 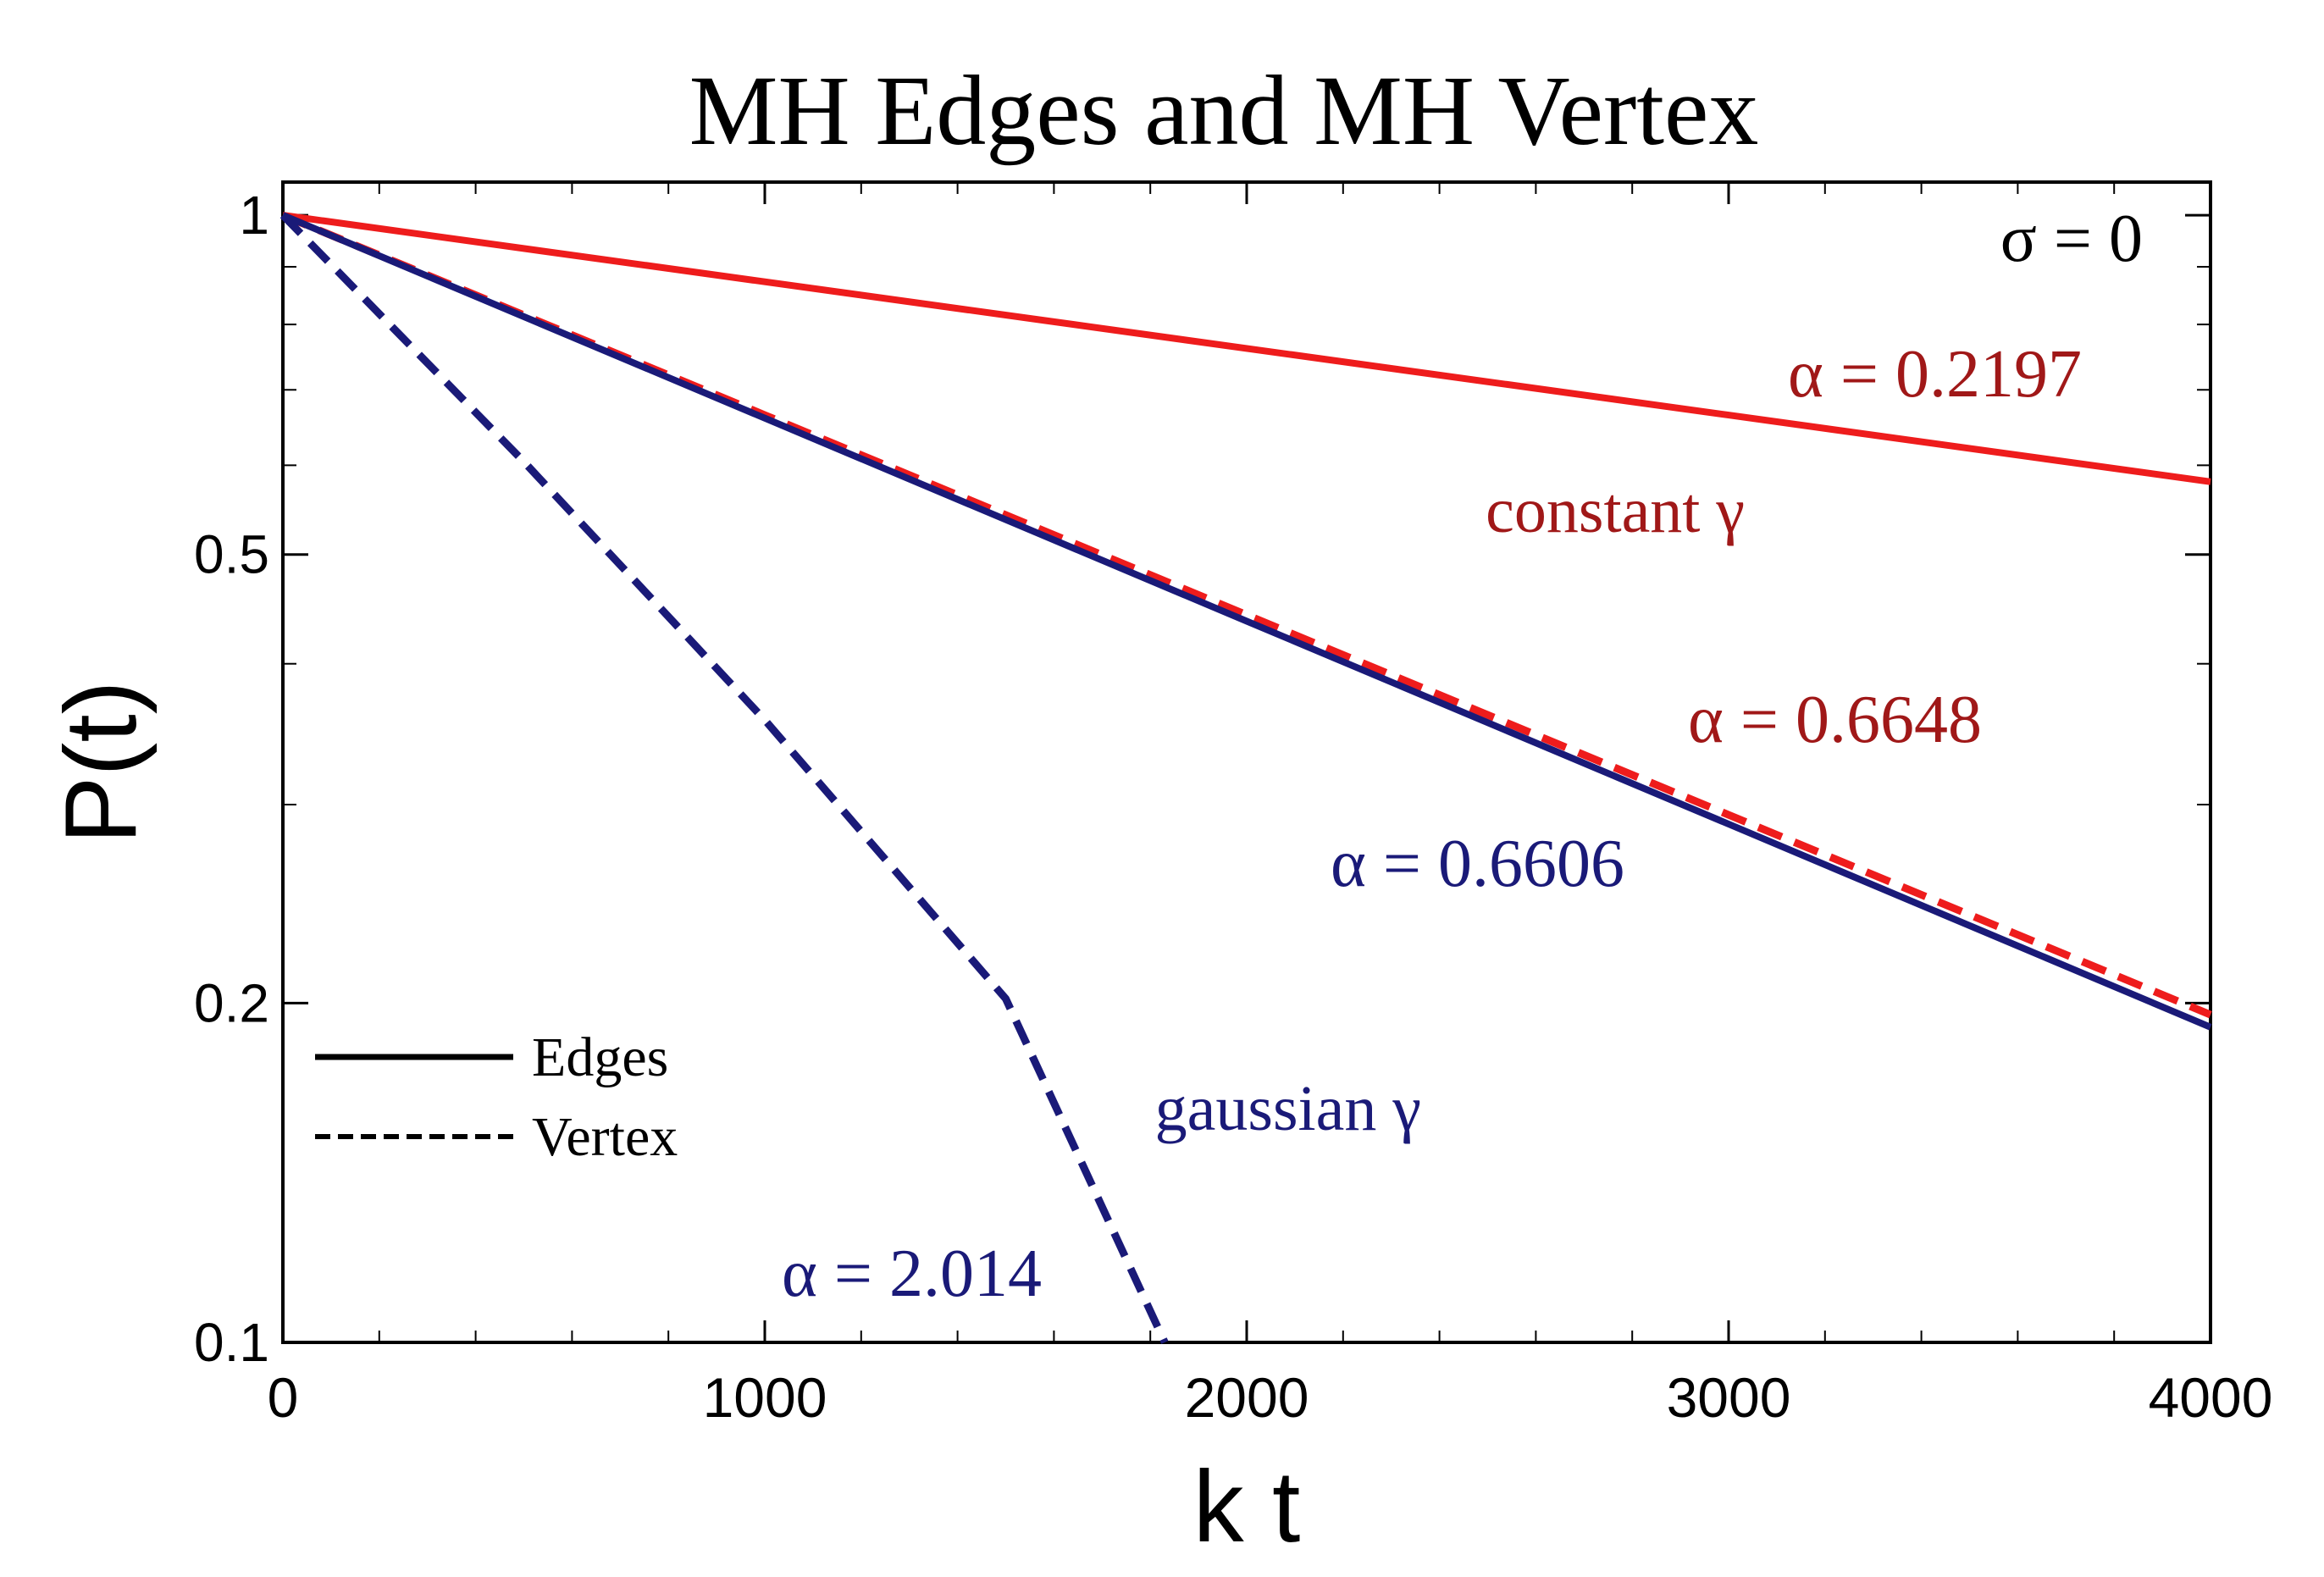 I want to click on x-tick-label: 0, so click(x=283, y=1397).